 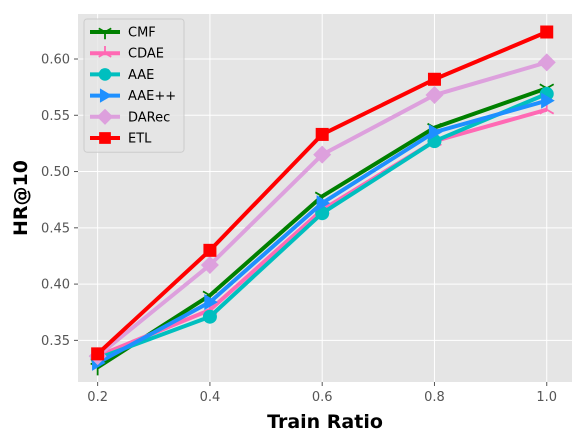 I want to click on legend-label: AAE++, so click(x=152, y=96).